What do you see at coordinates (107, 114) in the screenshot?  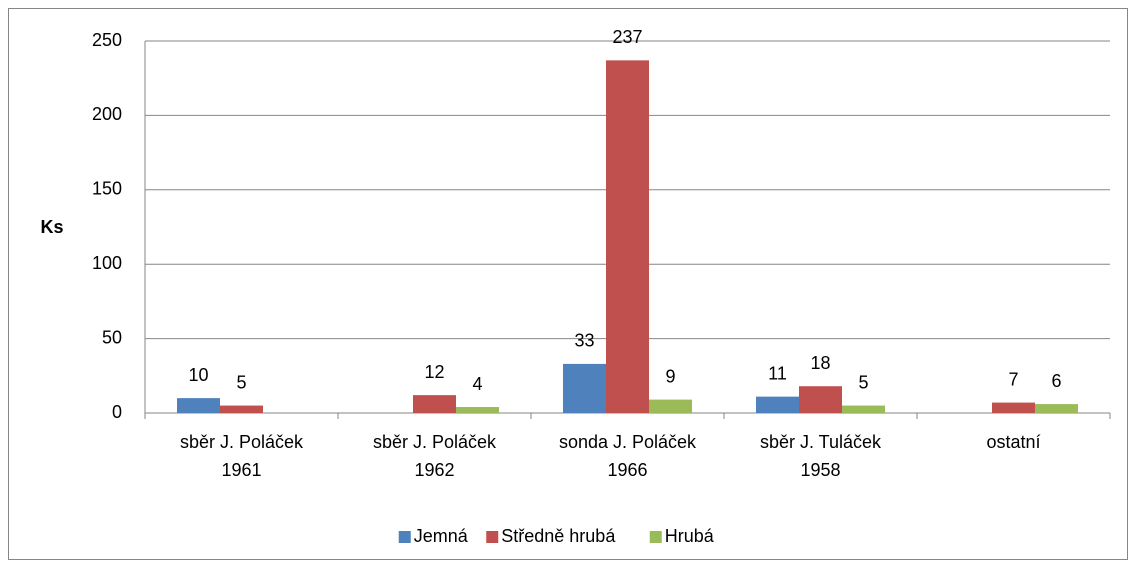 I see `y-tick-label: 200` at bounding box center [107, 114].